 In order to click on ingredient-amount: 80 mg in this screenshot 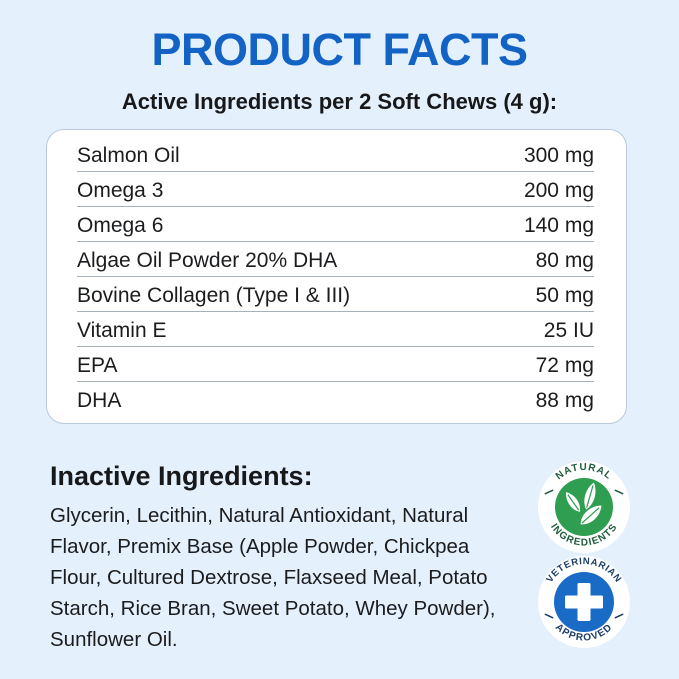, I will do `click(564, 260)`.